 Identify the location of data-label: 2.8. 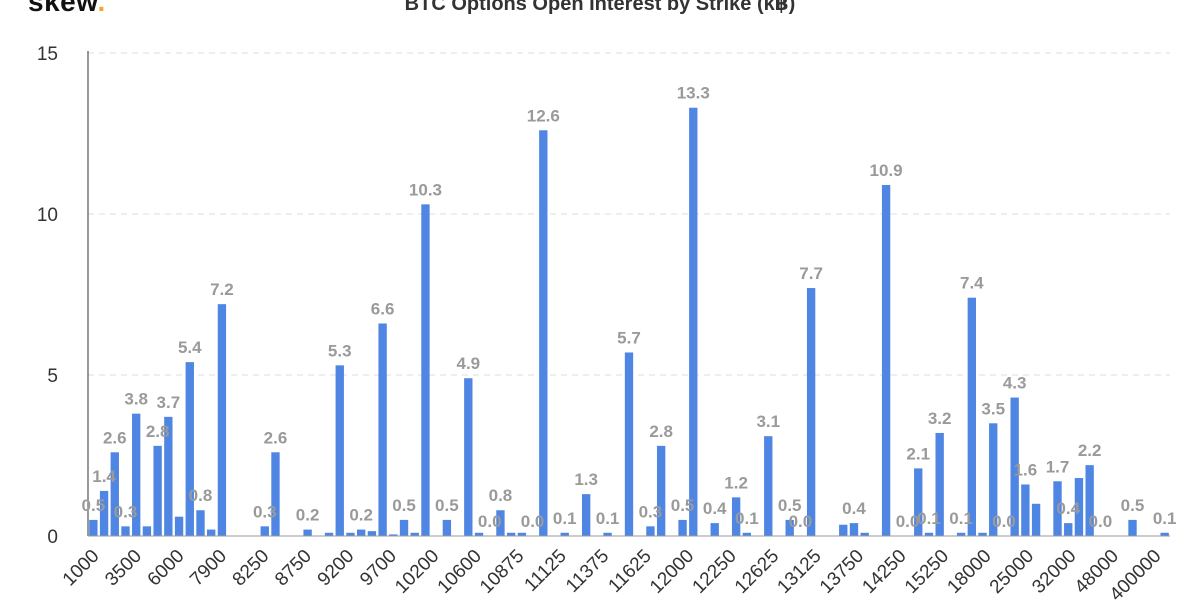
(158, 431).